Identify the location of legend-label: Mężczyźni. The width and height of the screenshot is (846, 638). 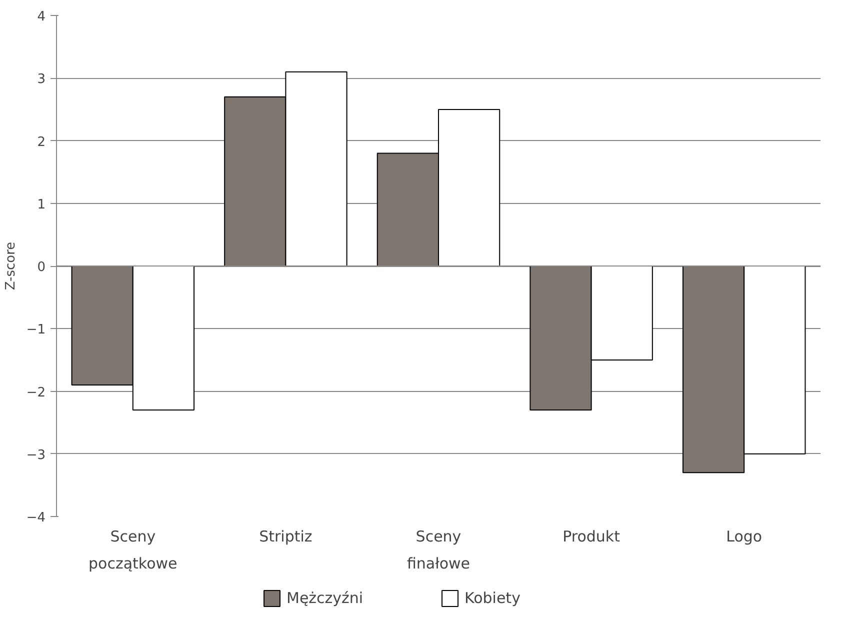
(325, 597).